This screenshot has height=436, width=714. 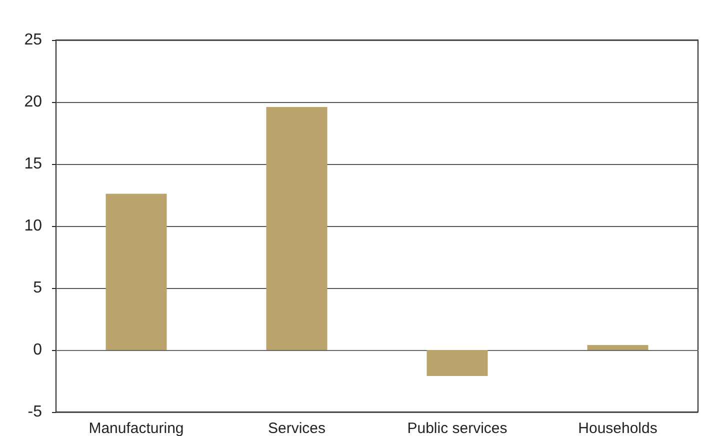 I want to click on x-tick-label: Households, so click(x=618, y=428).